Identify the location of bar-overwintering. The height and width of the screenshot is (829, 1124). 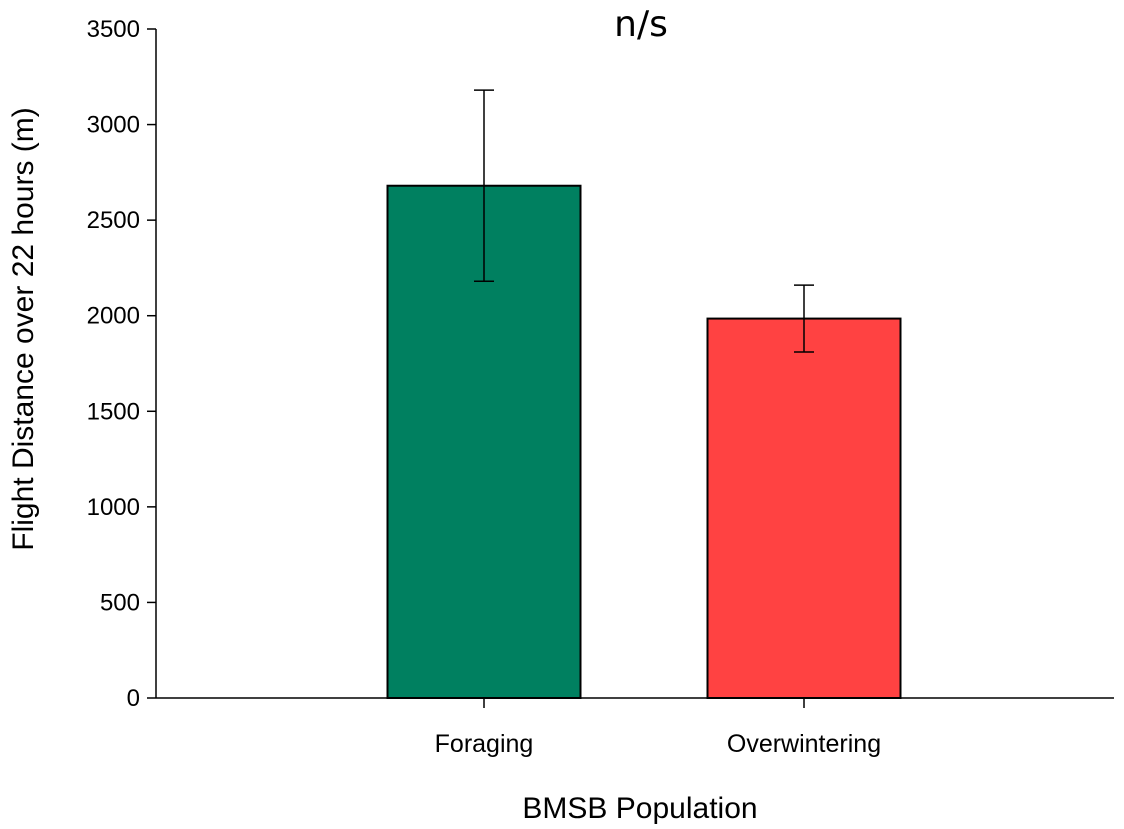
(804, 508).